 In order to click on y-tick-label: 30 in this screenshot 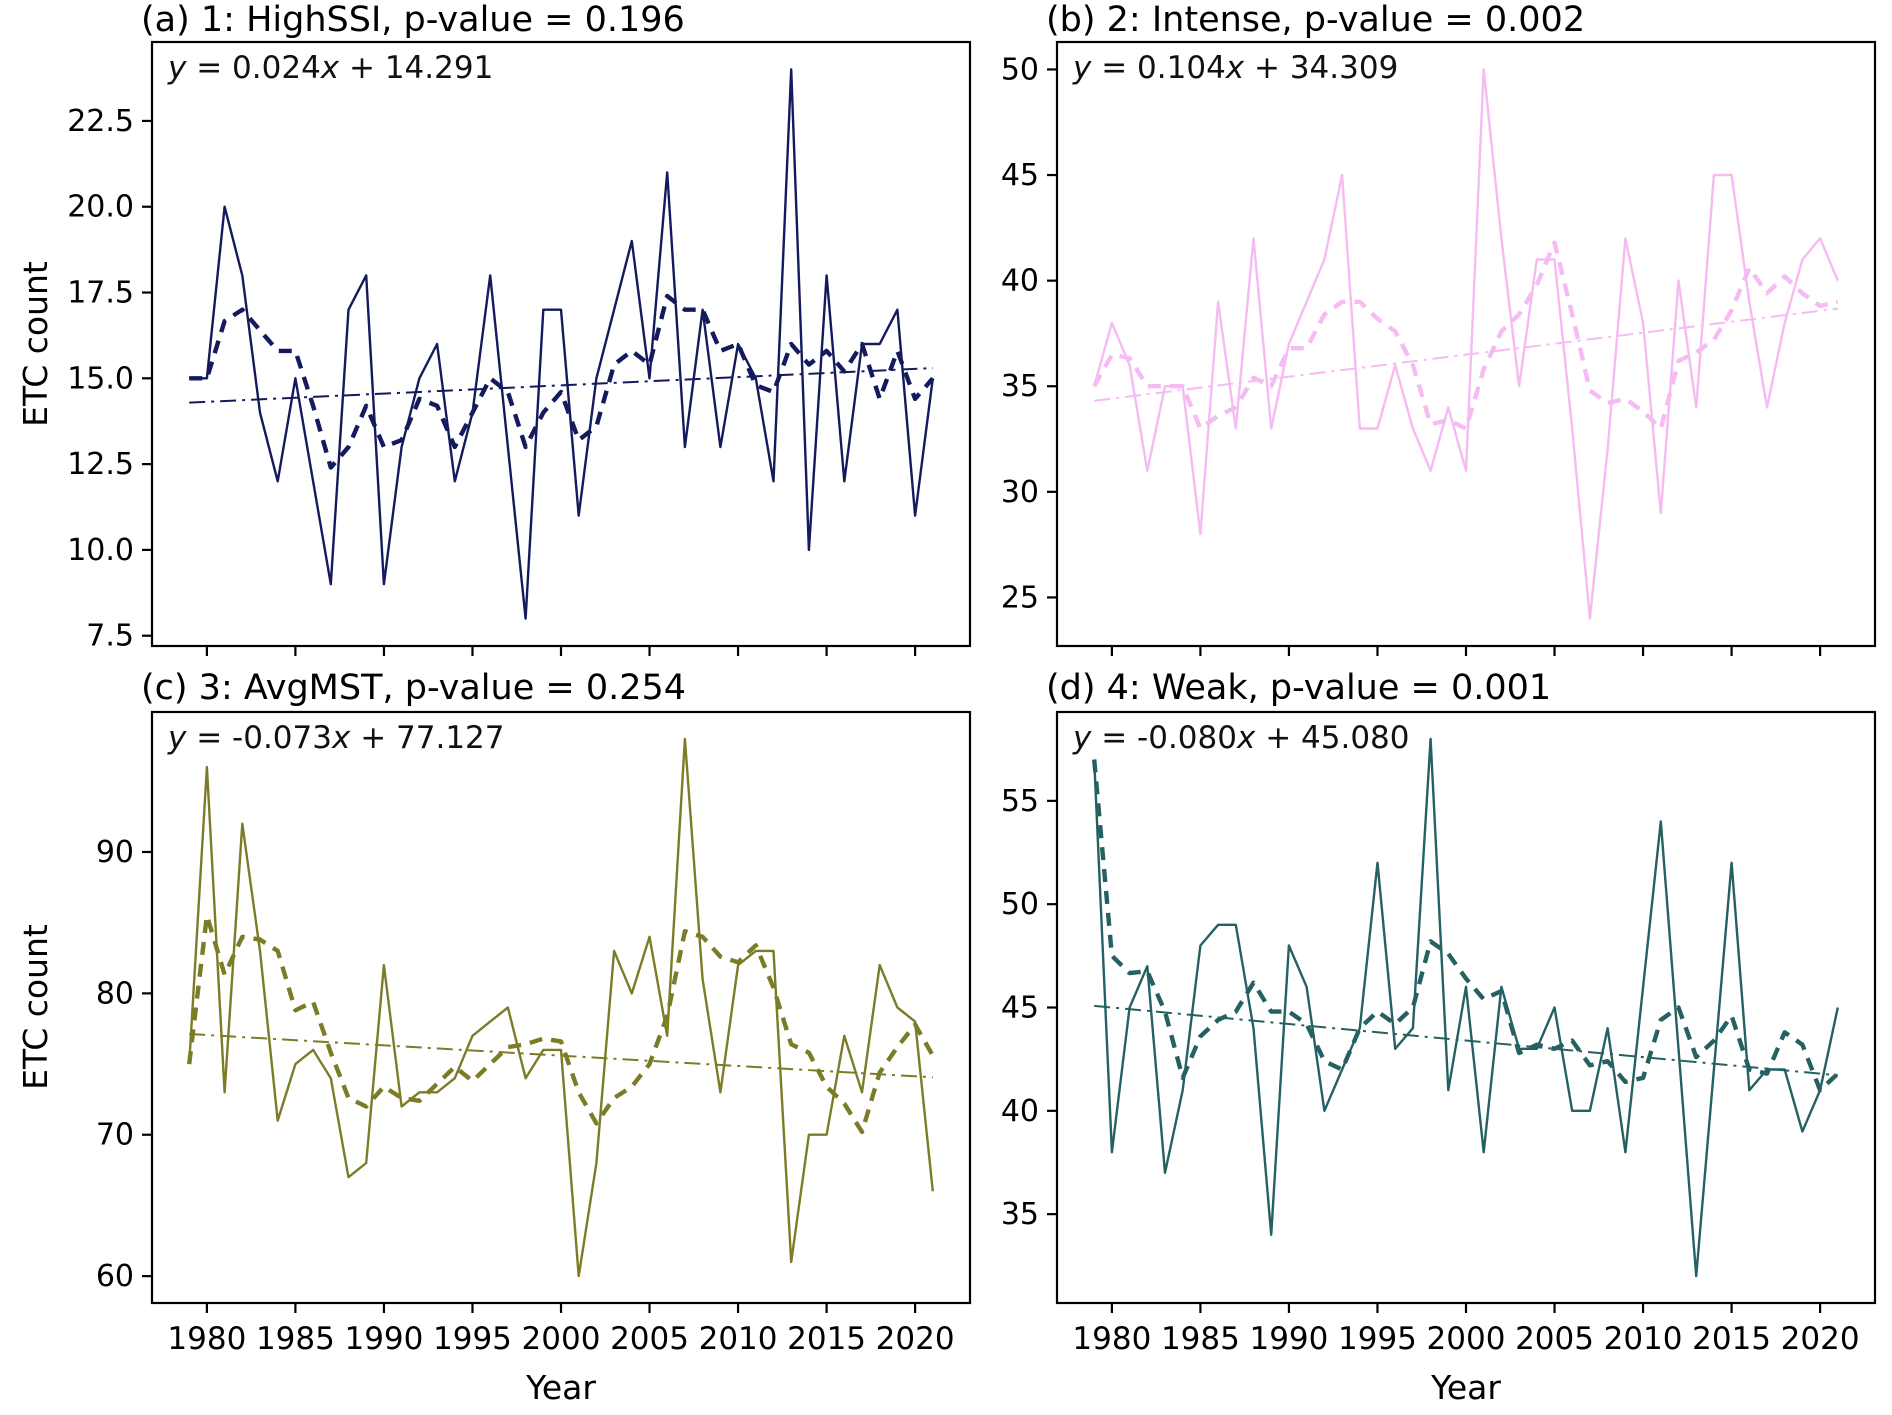, I will do `click(1020, 492)`.